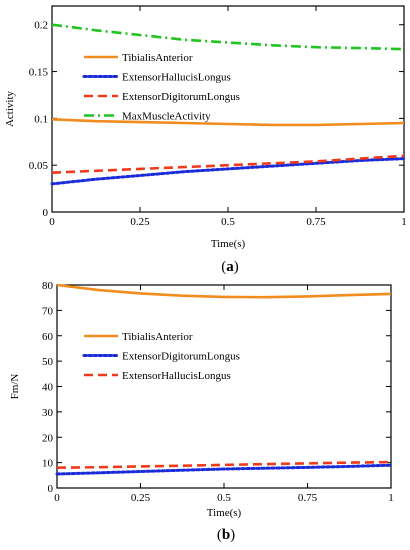  Describe the element at coordinates (48, 388) in the screenshot. I see `y-tick-label: 40` at that location.